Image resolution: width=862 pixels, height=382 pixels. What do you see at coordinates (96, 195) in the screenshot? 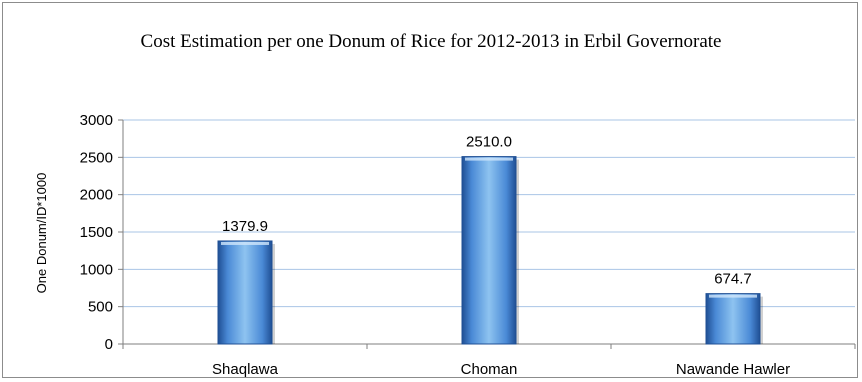
I see `y-tick-label: 2000` at bounding box center [96, 195].